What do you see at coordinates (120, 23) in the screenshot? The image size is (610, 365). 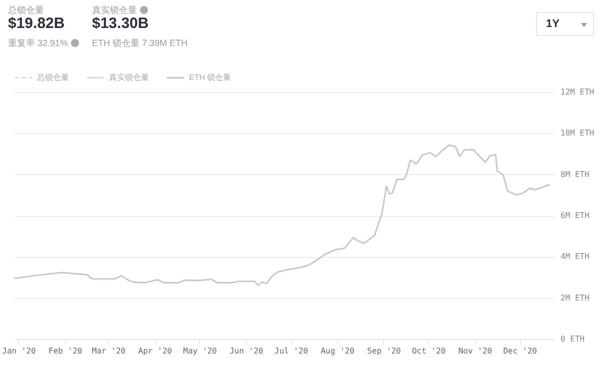 I see `text: $13.30B` at bounding box center [120, 23].